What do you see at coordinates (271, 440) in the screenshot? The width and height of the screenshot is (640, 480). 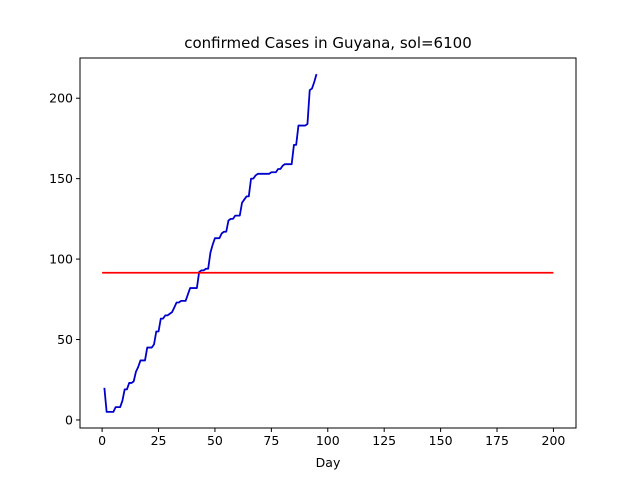 I see `x-tick-label: 75` at bounding box center [271, 440].